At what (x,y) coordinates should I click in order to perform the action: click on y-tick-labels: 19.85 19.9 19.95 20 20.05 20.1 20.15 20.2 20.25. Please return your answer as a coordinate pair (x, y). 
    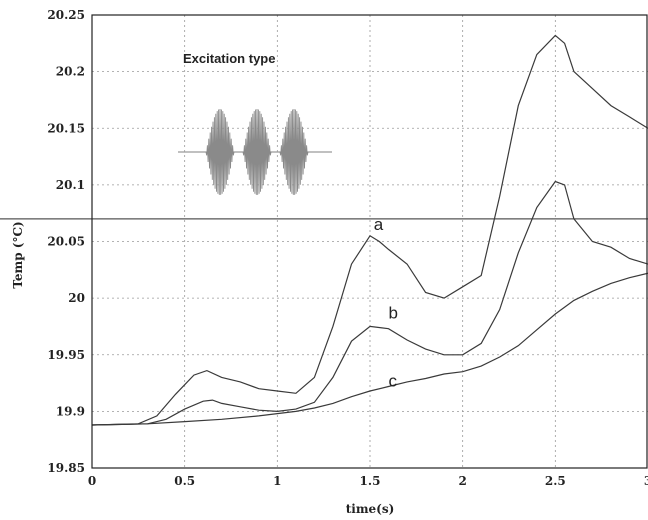
    Looking at the image, I should click on (66, 241).